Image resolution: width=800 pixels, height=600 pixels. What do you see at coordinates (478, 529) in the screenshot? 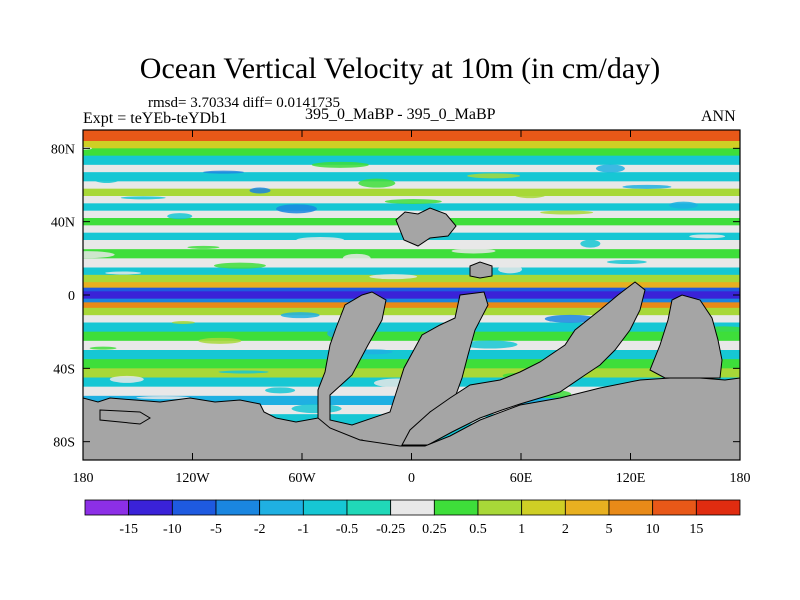
I see `colorbar-label: 0.5` at bounding box center [478, 529].